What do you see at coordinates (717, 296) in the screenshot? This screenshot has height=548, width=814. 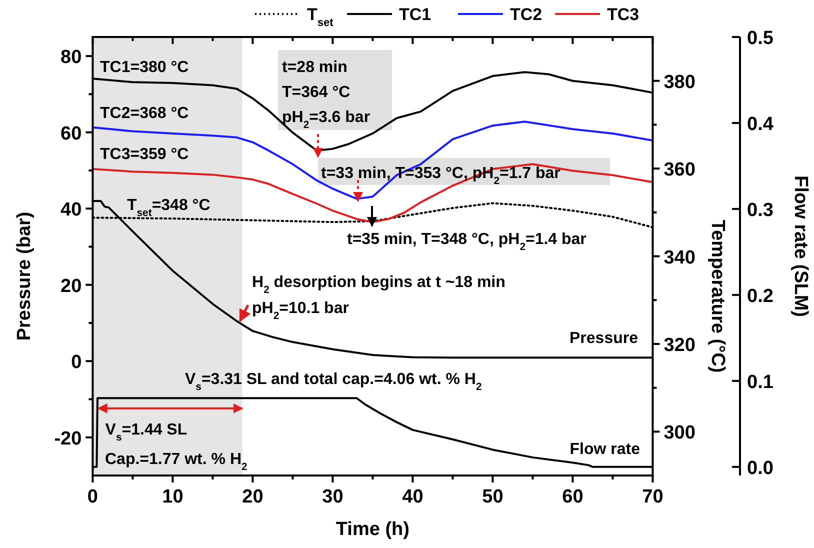 I see `y2-axis-title: Temperature (°C)` at bounding box center [717, 296].